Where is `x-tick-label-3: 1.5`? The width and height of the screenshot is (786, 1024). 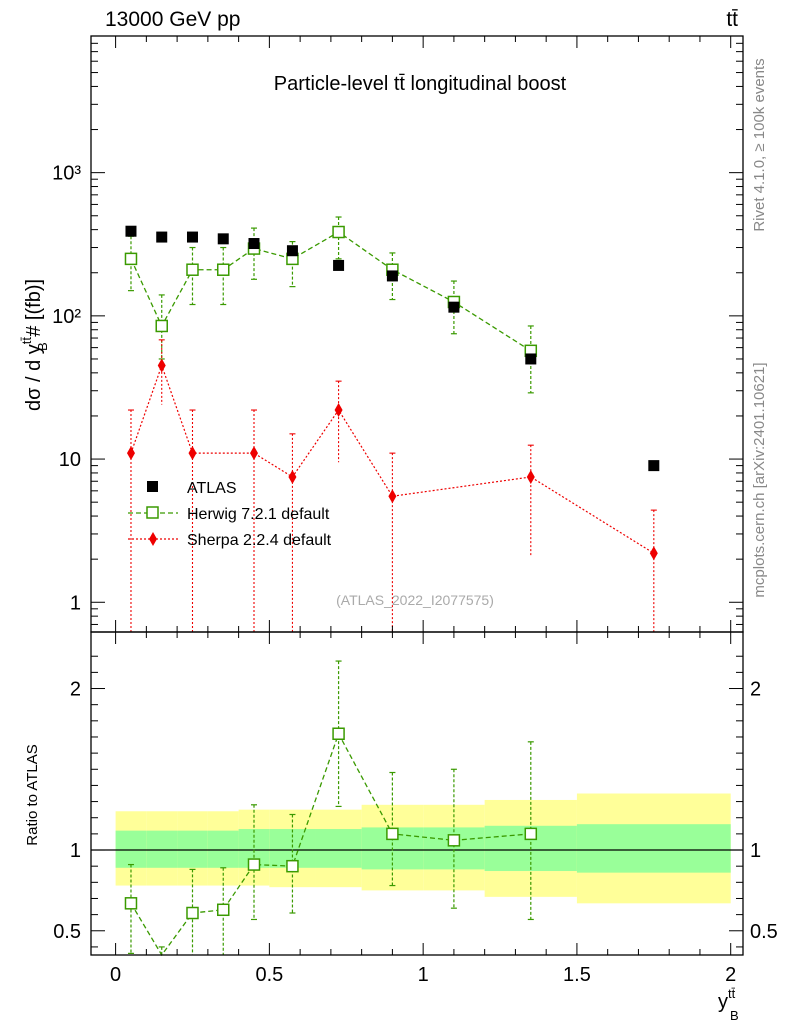 x-tick-label-3: 1.5 is located at coordinates (577, 975).